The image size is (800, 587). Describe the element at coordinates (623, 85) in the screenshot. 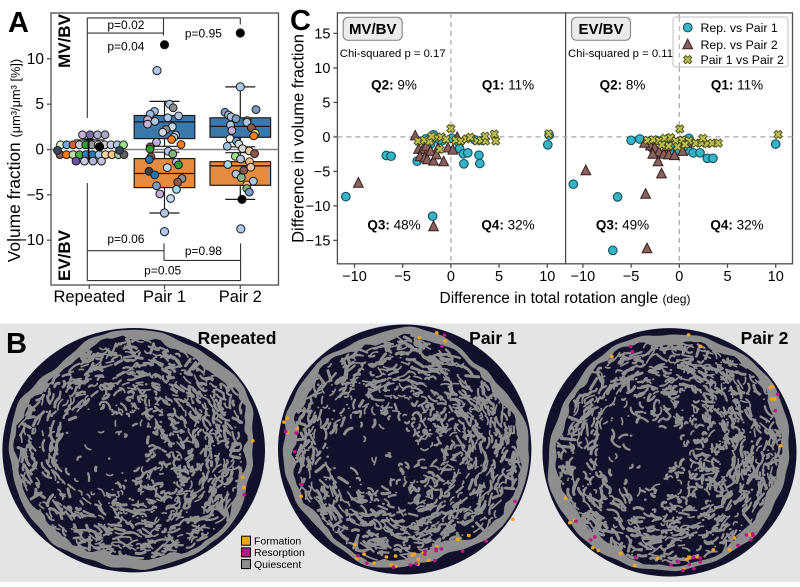

I see `svg-text: Q2: 8%` at that location.